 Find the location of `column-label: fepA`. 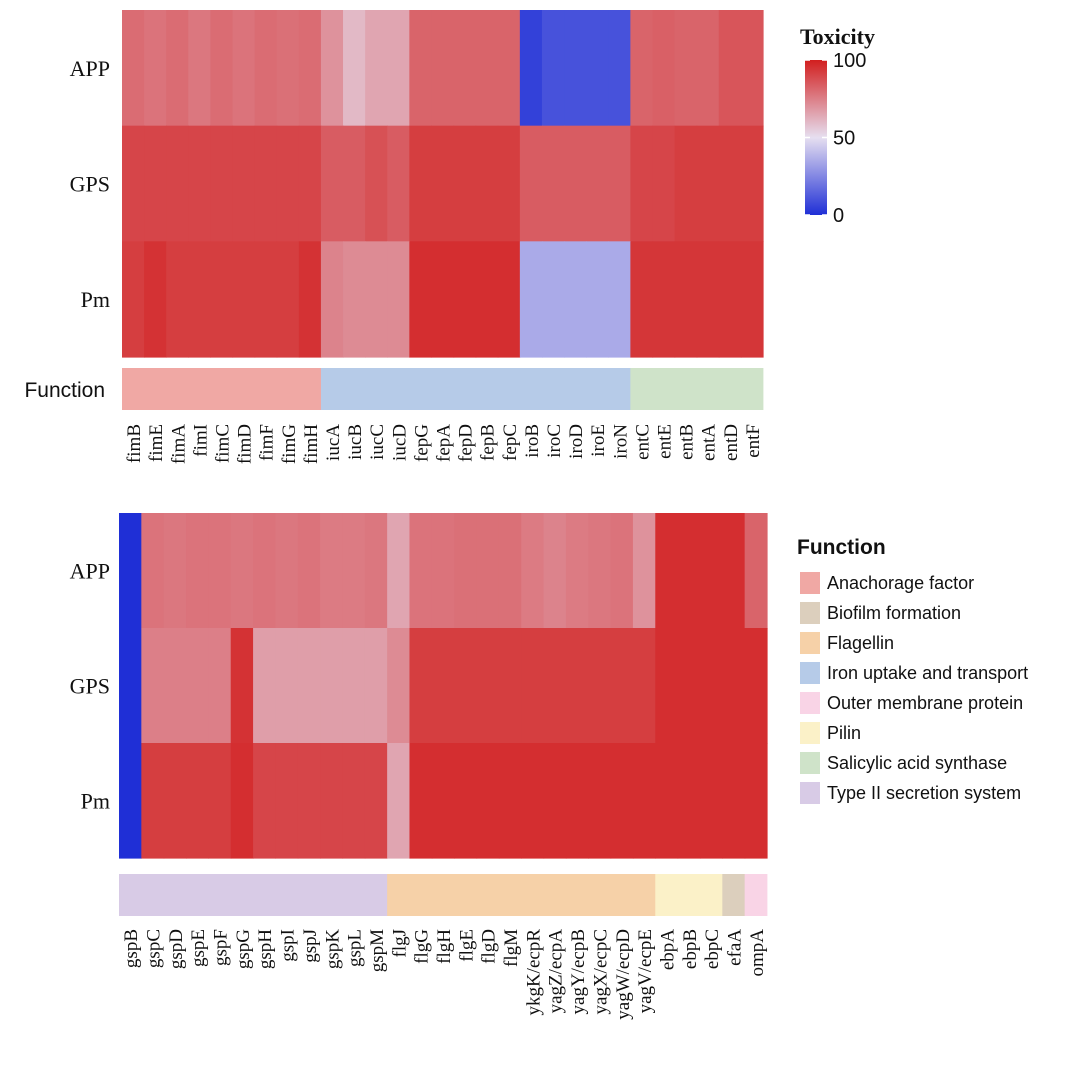

column-label: fepA is located at coordinates (444, 443).